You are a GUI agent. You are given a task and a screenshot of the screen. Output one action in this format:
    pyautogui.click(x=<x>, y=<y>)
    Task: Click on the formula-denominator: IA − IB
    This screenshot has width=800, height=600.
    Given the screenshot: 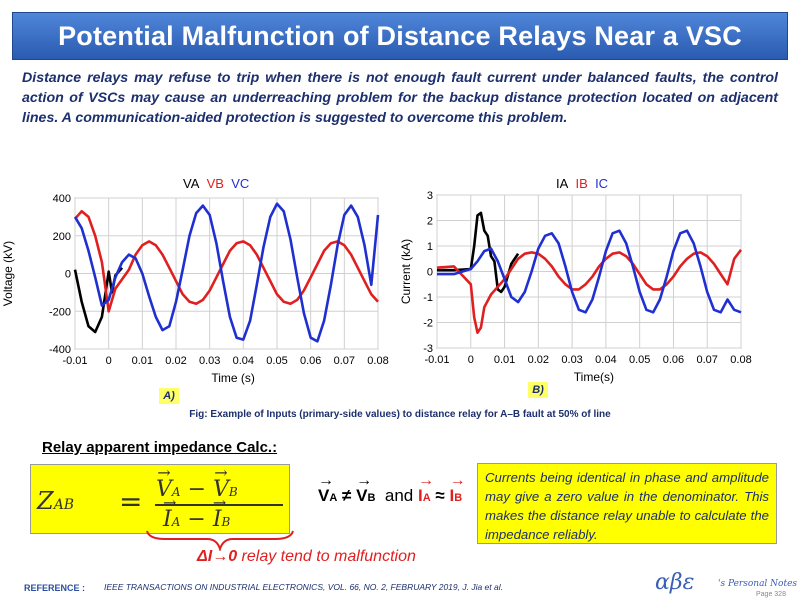 What is the action you would take?
    pyautogui.click(x=196, y=512)
    